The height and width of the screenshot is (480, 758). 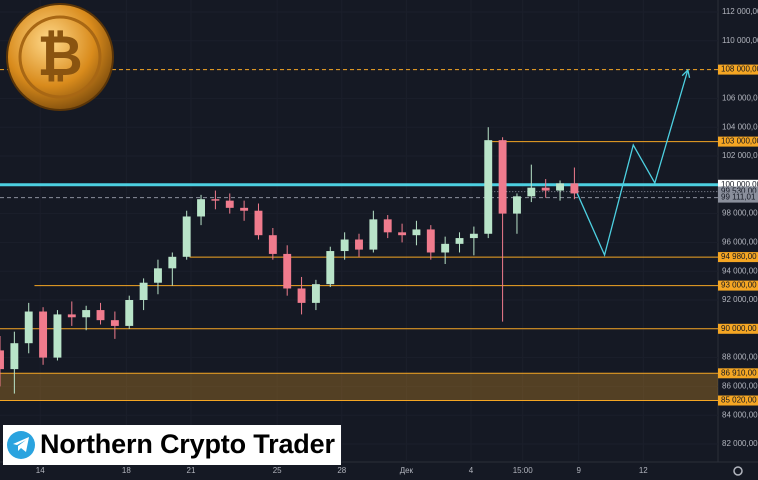 I want to click on settings-icon, so click(x=738, y=471).